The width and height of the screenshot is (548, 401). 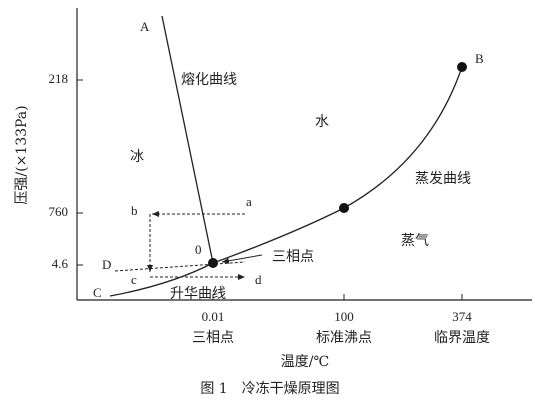 I want to click on region-label: 冰, so click(x=137, y=157).